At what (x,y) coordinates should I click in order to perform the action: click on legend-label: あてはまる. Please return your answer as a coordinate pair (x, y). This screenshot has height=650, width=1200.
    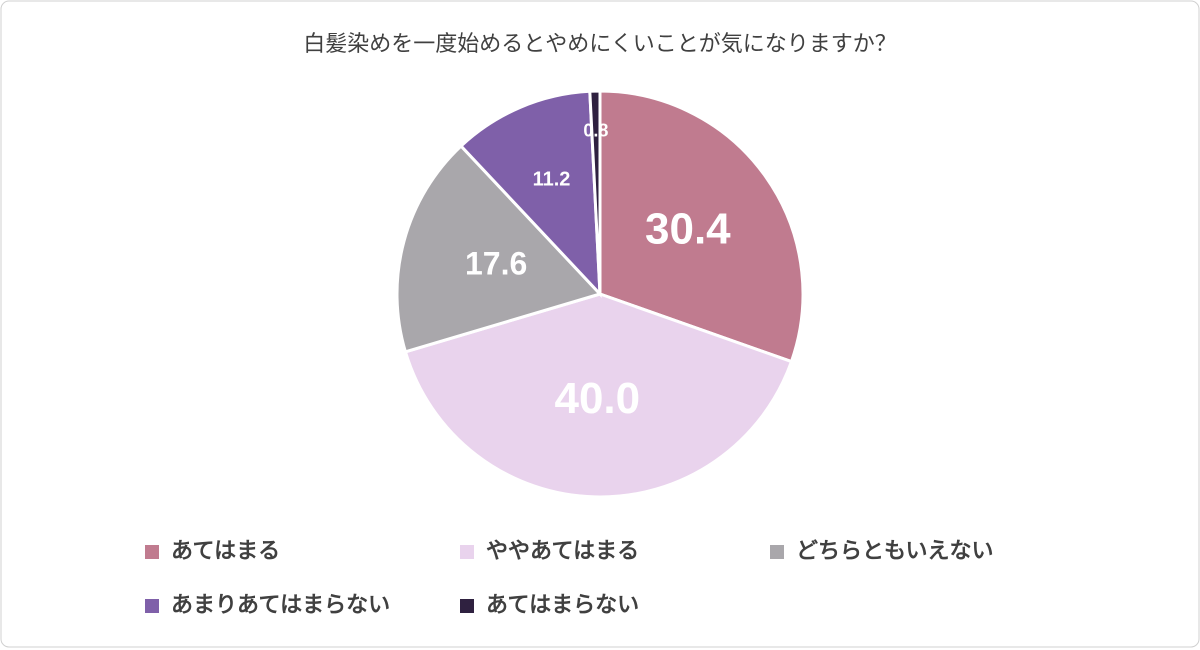
    Looking at the image, I should click on (225, 551).